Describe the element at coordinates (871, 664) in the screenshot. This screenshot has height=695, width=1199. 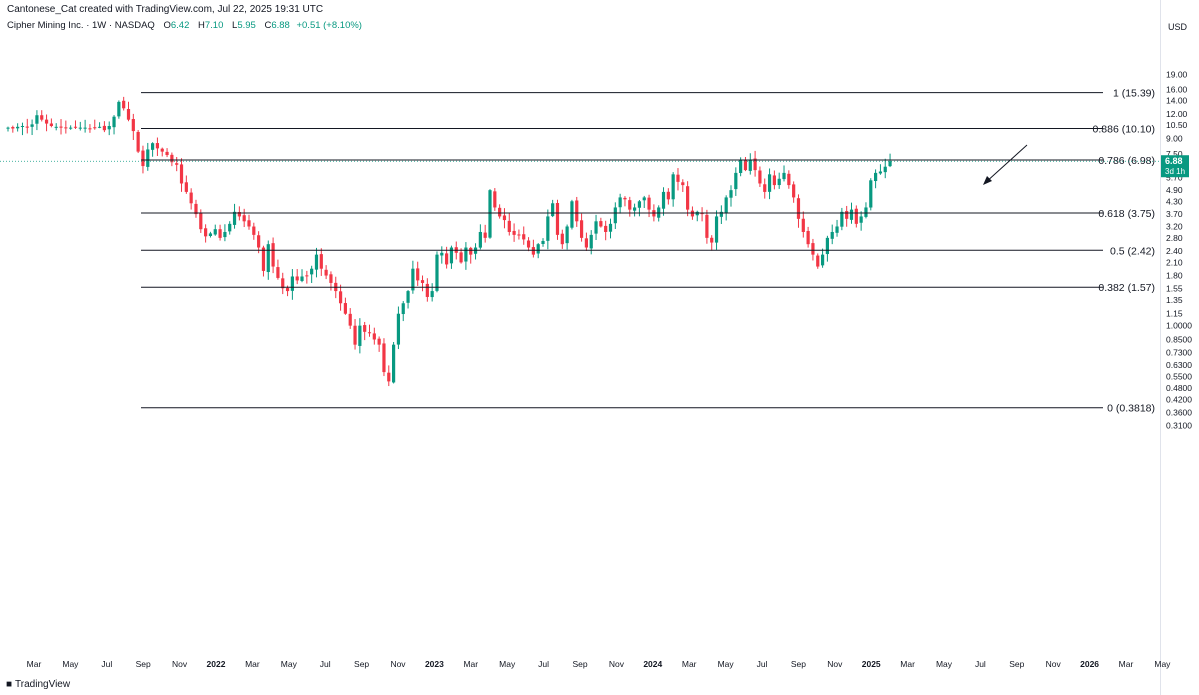
I see `x-tick-label: 2025` at that location.